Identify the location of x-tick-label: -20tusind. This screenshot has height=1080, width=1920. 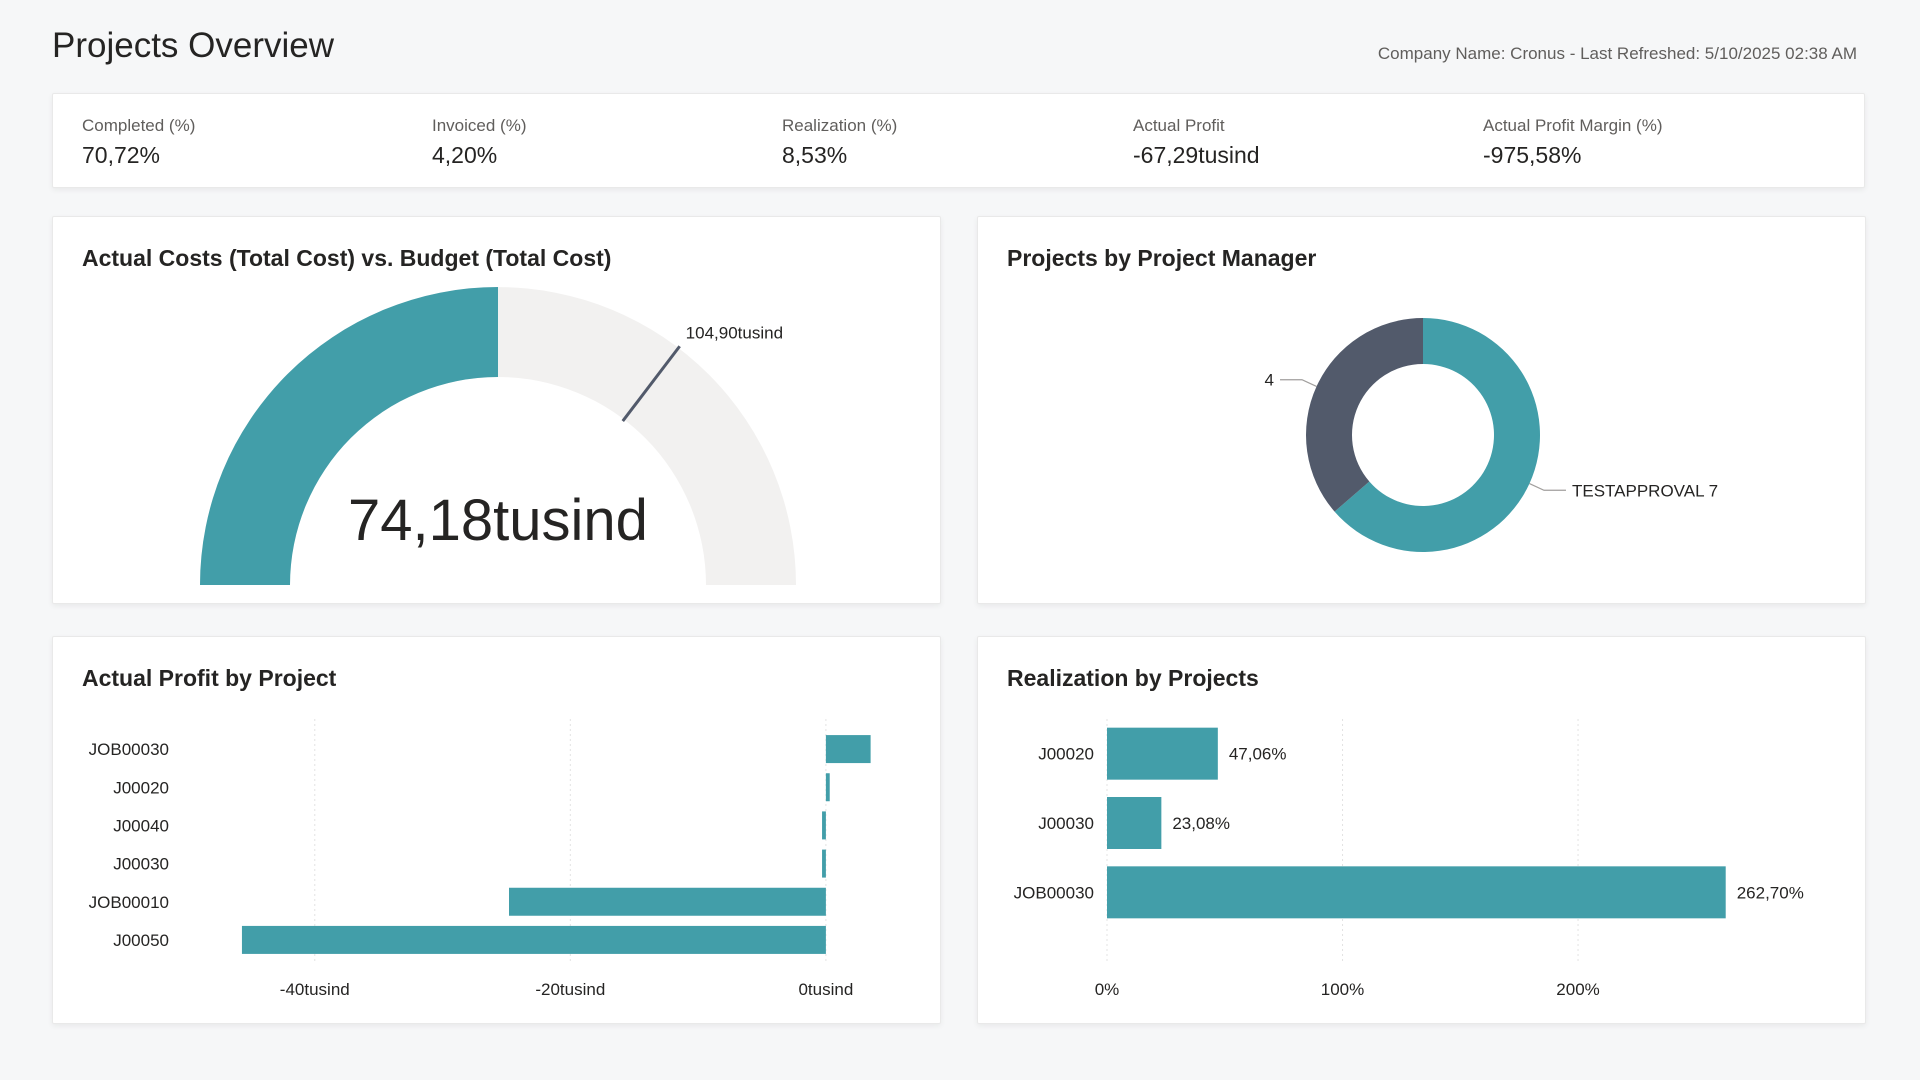
(570, 989).